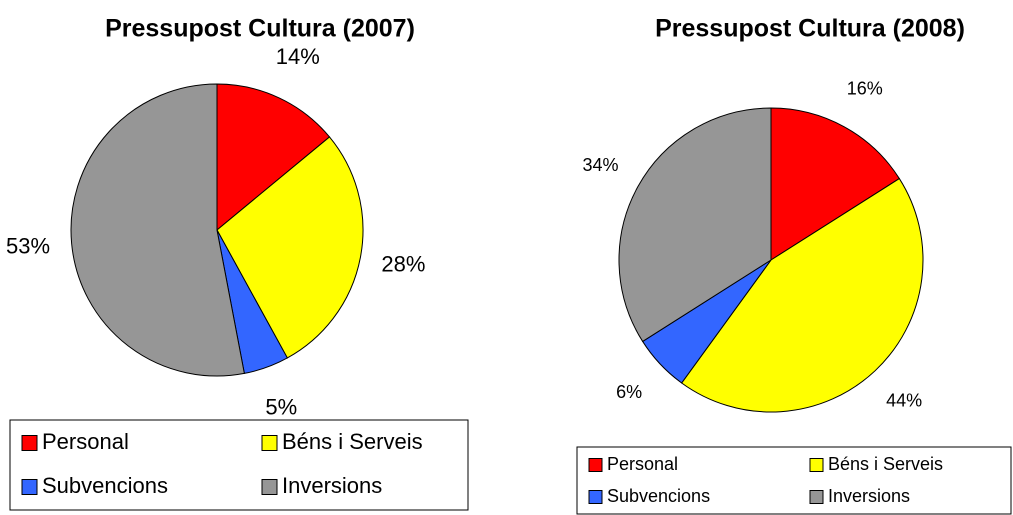  Describe the element at coordinates (28, 246) in the screenshot. I see `data-label: 53%` at that location.